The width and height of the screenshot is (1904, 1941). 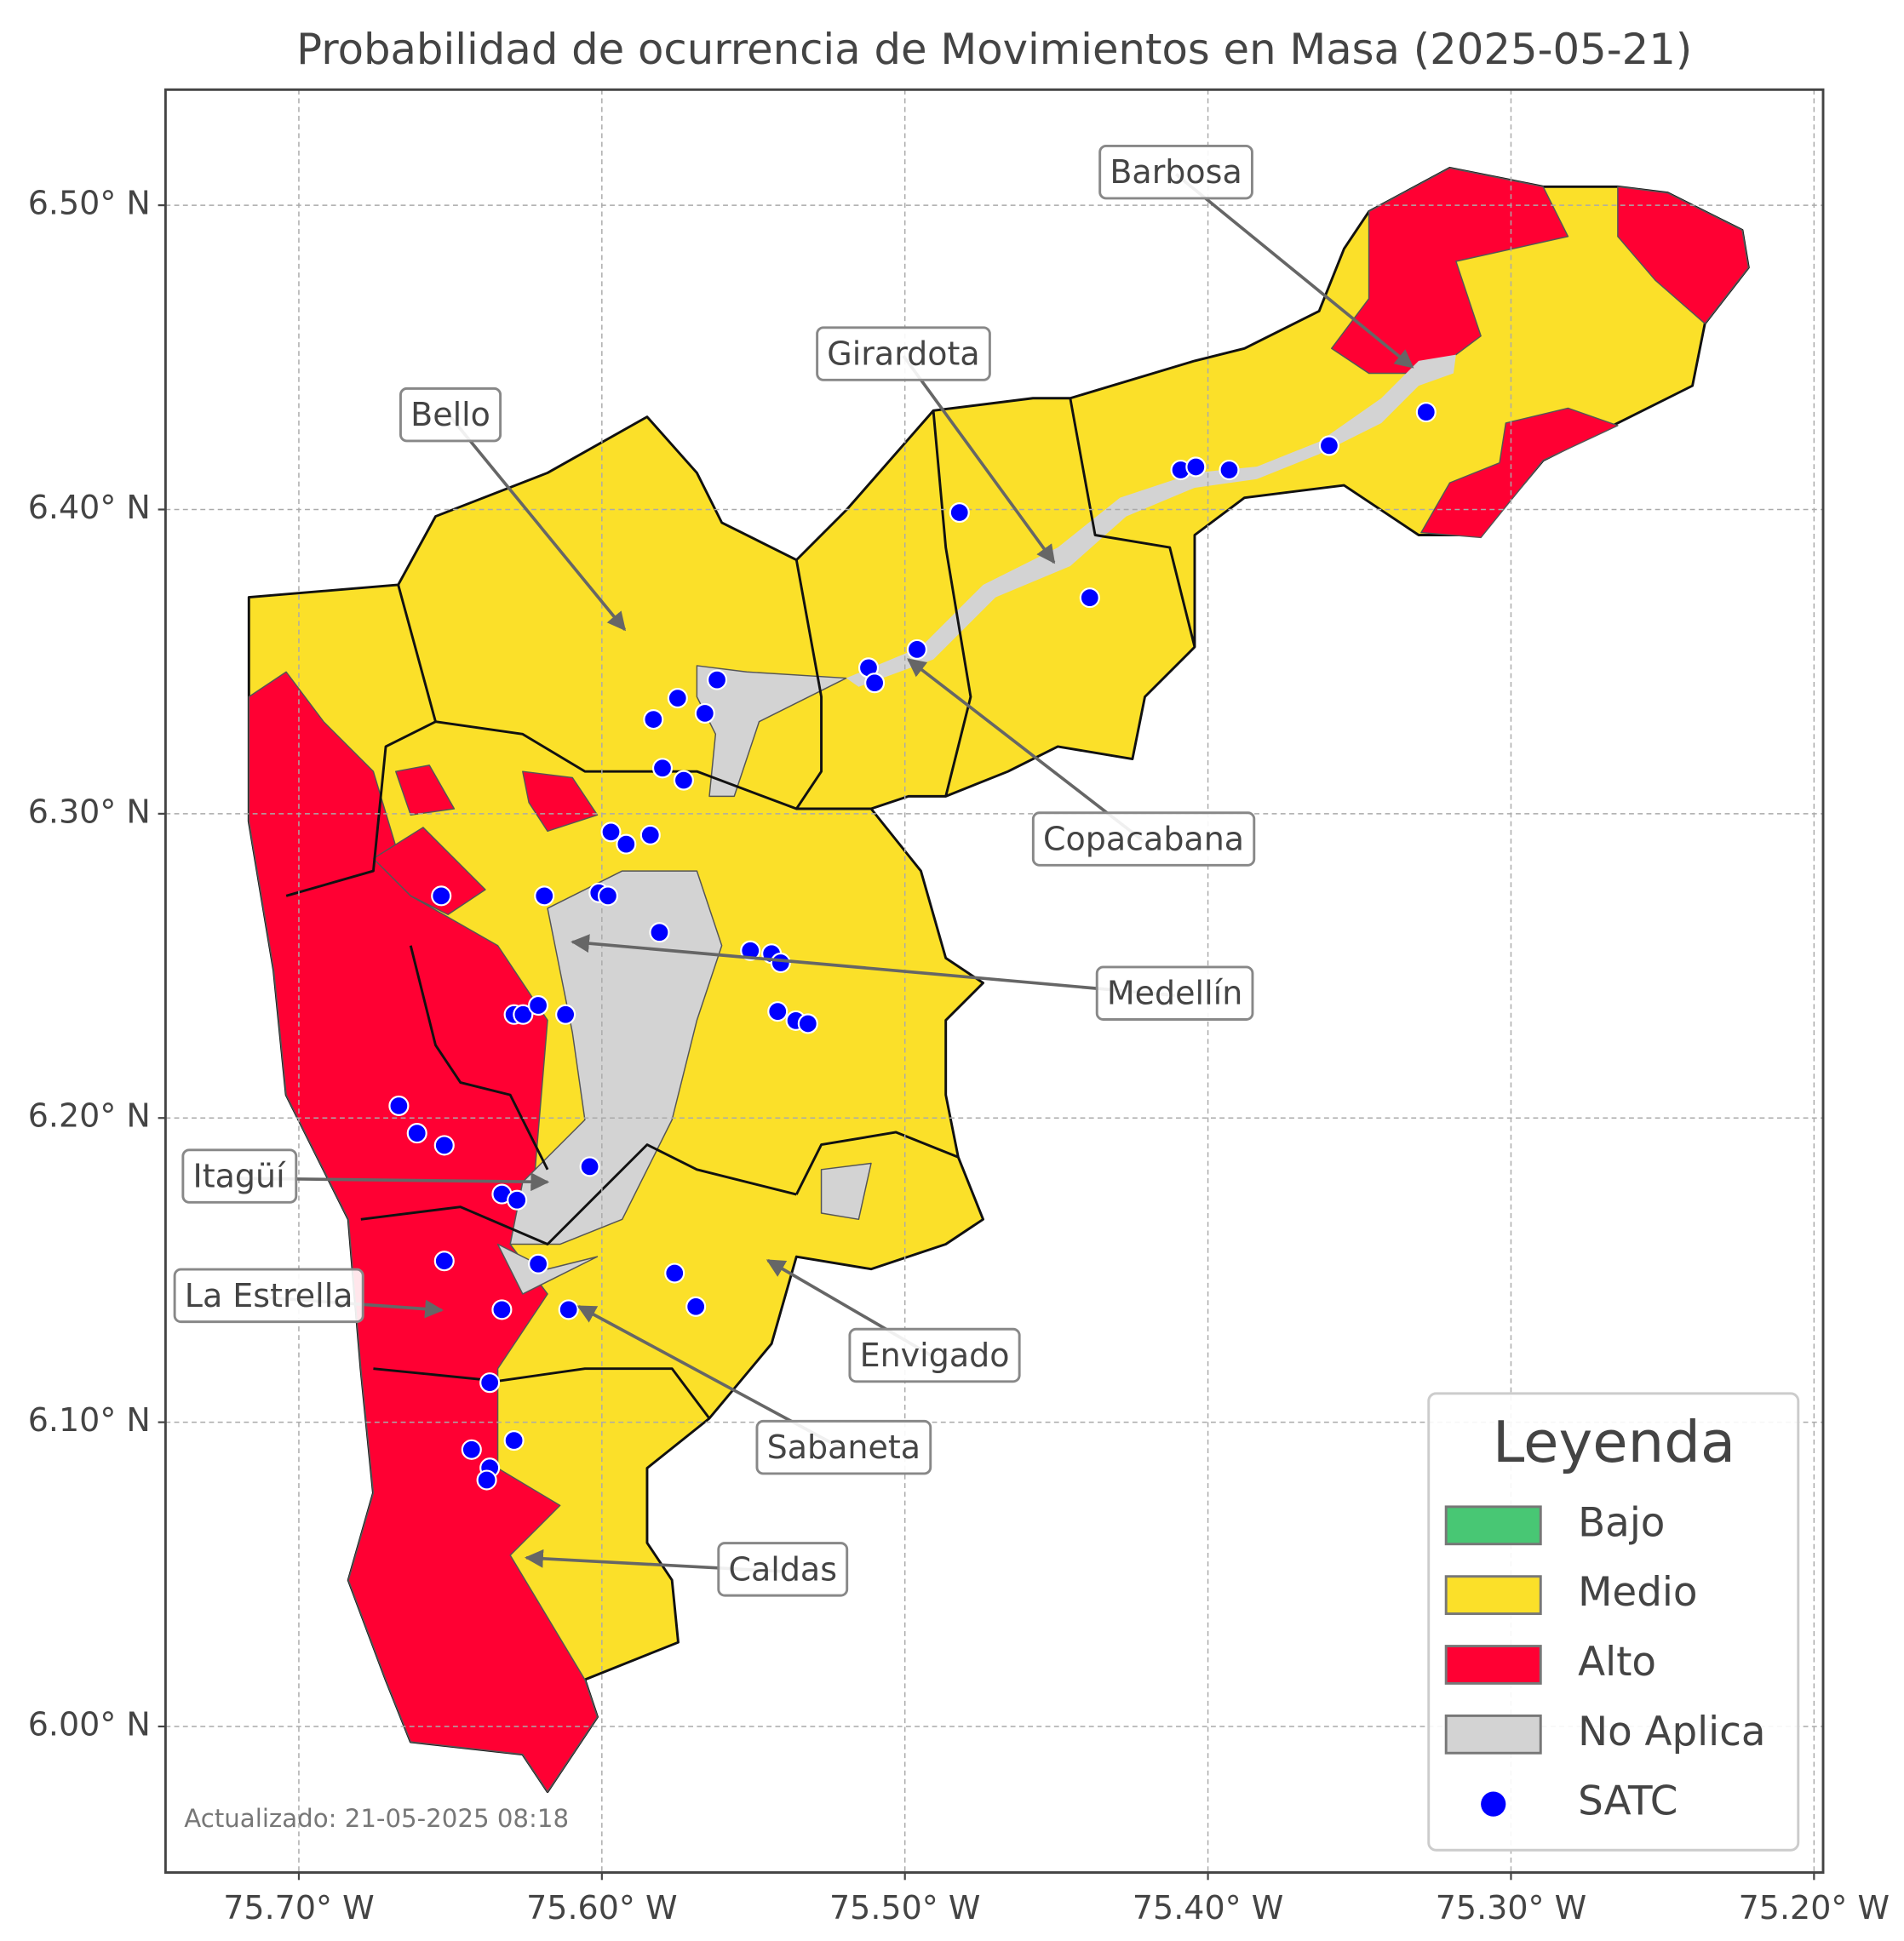 I want to click on y-tick-label: 6.20° N, so click(x=89, y=1116).